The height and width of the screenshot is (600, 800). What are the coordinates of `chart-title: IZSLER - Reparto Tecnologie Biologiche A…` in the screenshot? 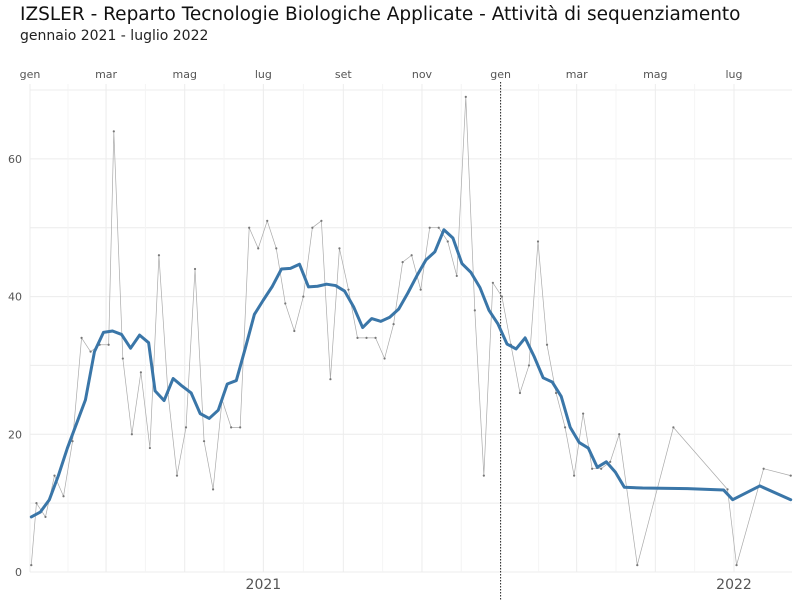 It's located at (380, 14).